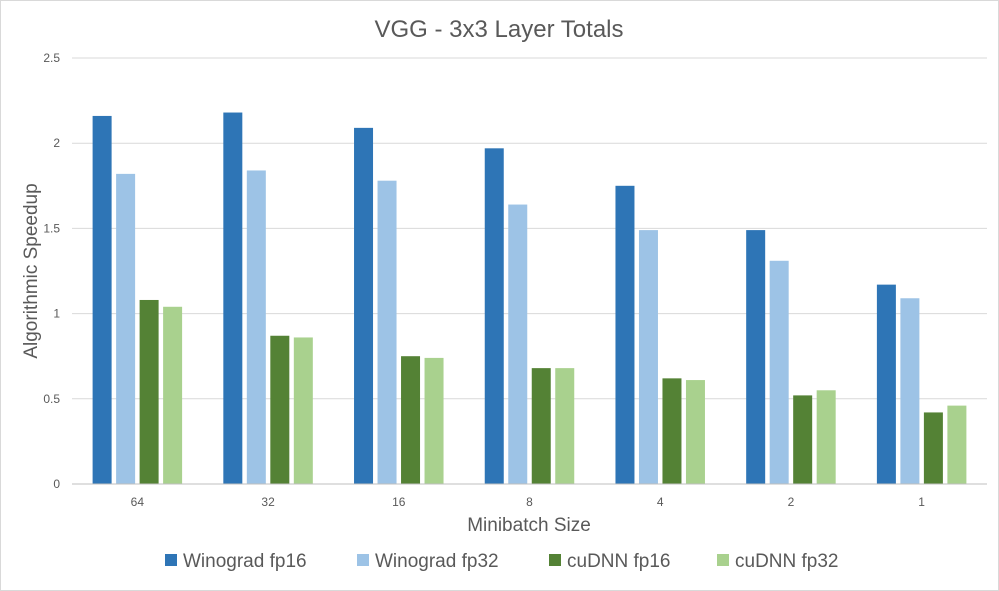 The image size is (999, 591). What do you see at coordinates (245, 561) in the screenshot?
I see `legend-label: Winograd fp16` at bounding box center [245, 561].